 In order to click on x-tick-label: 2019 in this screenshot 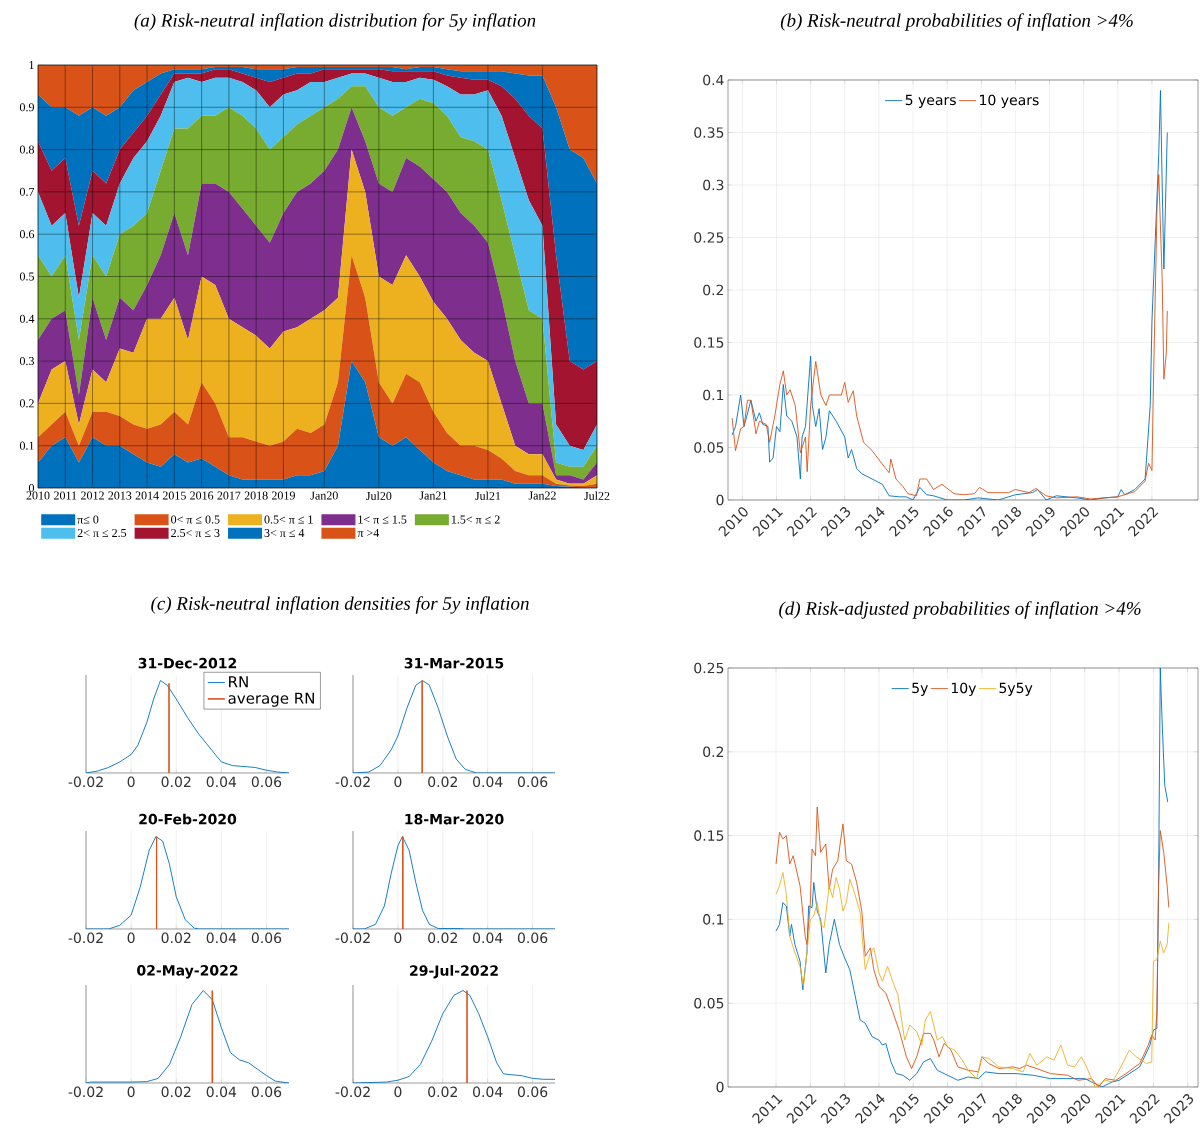, I will do `click(283, 495)`.